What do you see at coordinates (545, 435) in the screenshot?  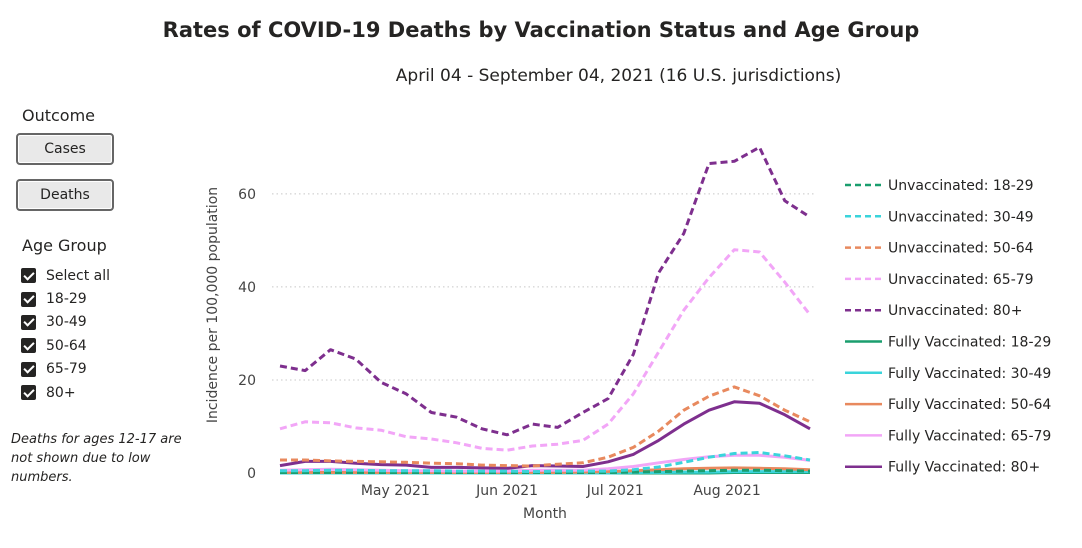 I see `series-line-fully-vaccinated-80-` at bounding box center [545, 435].